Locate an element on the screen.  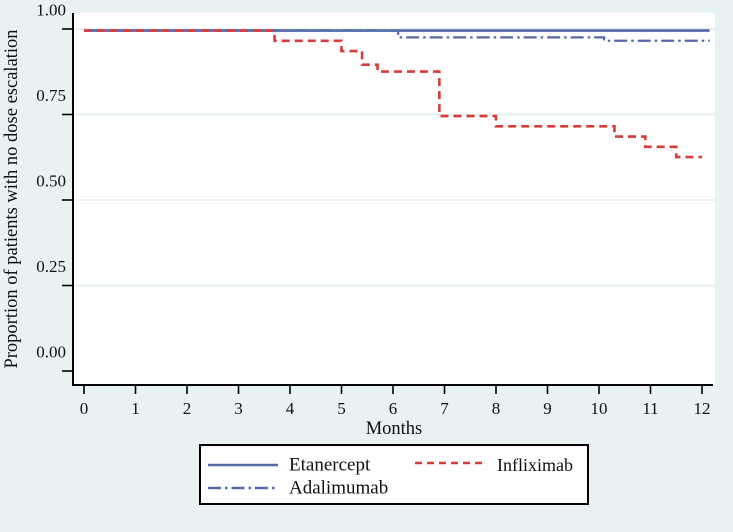
x-tick-label: 9 is located at coordinates (547, 408).